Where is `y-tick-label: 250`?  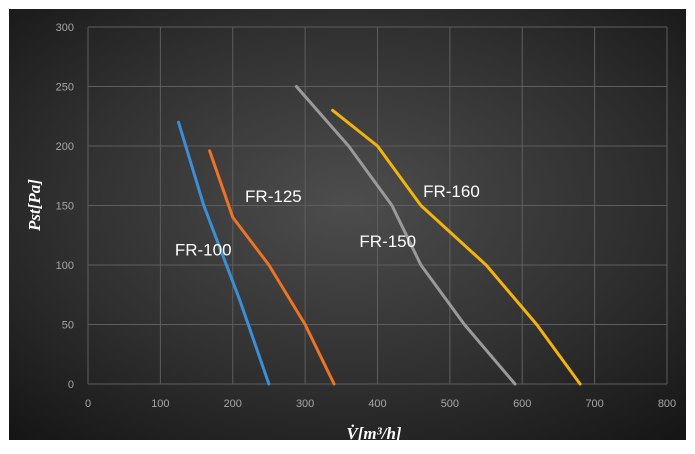
y-tick-label: 250 is located at coordinates (65, 88).